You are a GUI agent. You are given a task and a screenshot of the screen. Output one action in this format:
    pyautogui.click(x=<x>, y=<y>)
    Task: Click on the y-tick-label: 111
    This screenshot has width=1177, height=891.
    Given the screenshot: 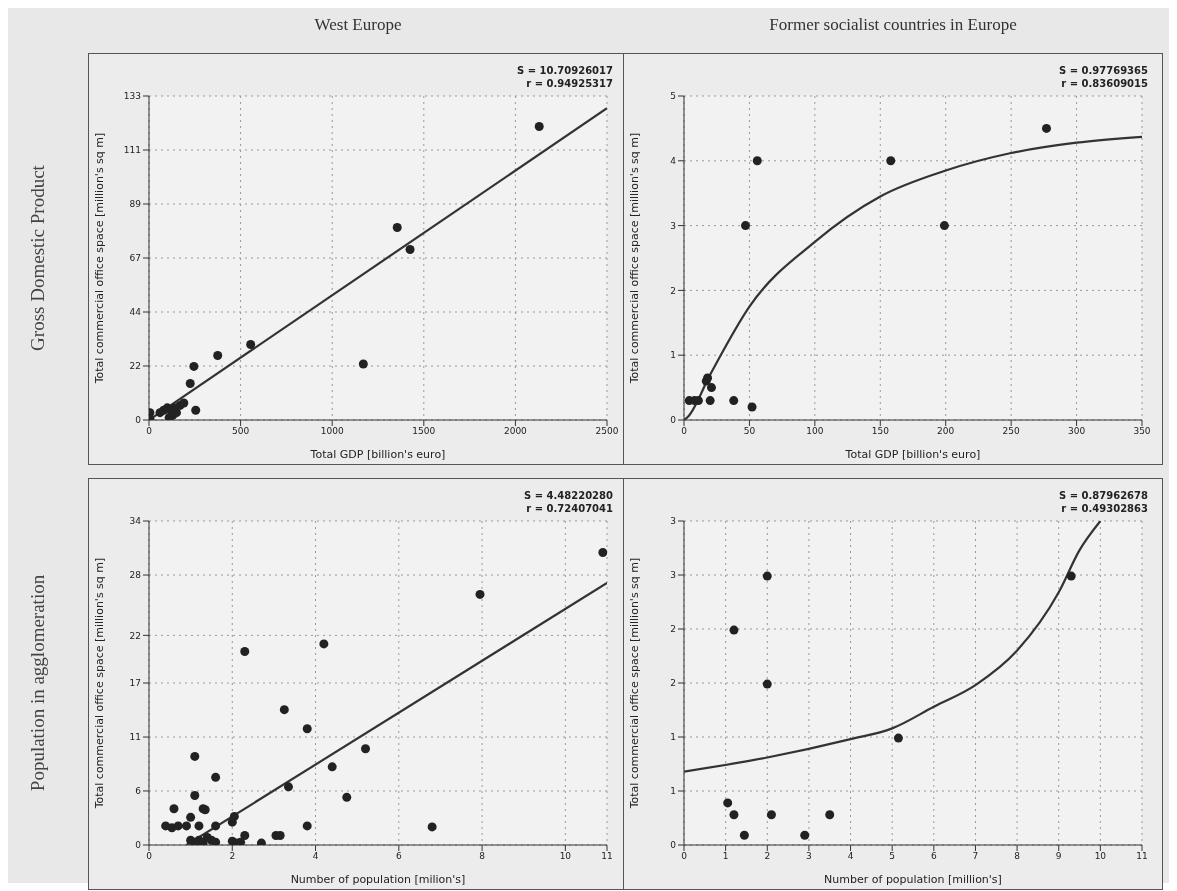 What is the action you would take?
    pyautogui.click(x=132, y=150)
    